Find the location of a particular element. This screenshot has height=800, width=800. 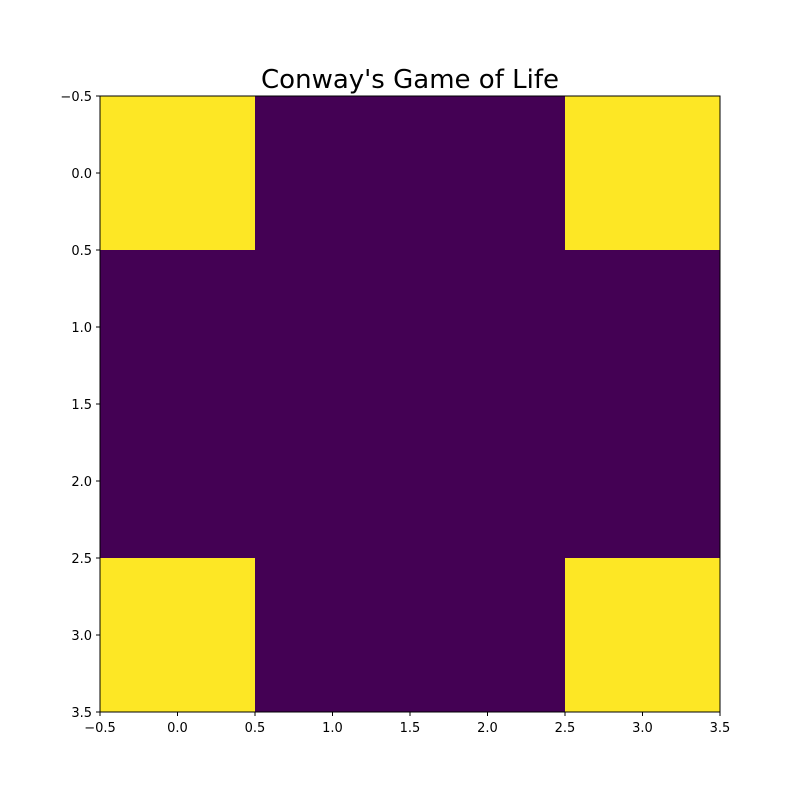

y-tick-label: 3.0 is located at coordinates (81, 636).